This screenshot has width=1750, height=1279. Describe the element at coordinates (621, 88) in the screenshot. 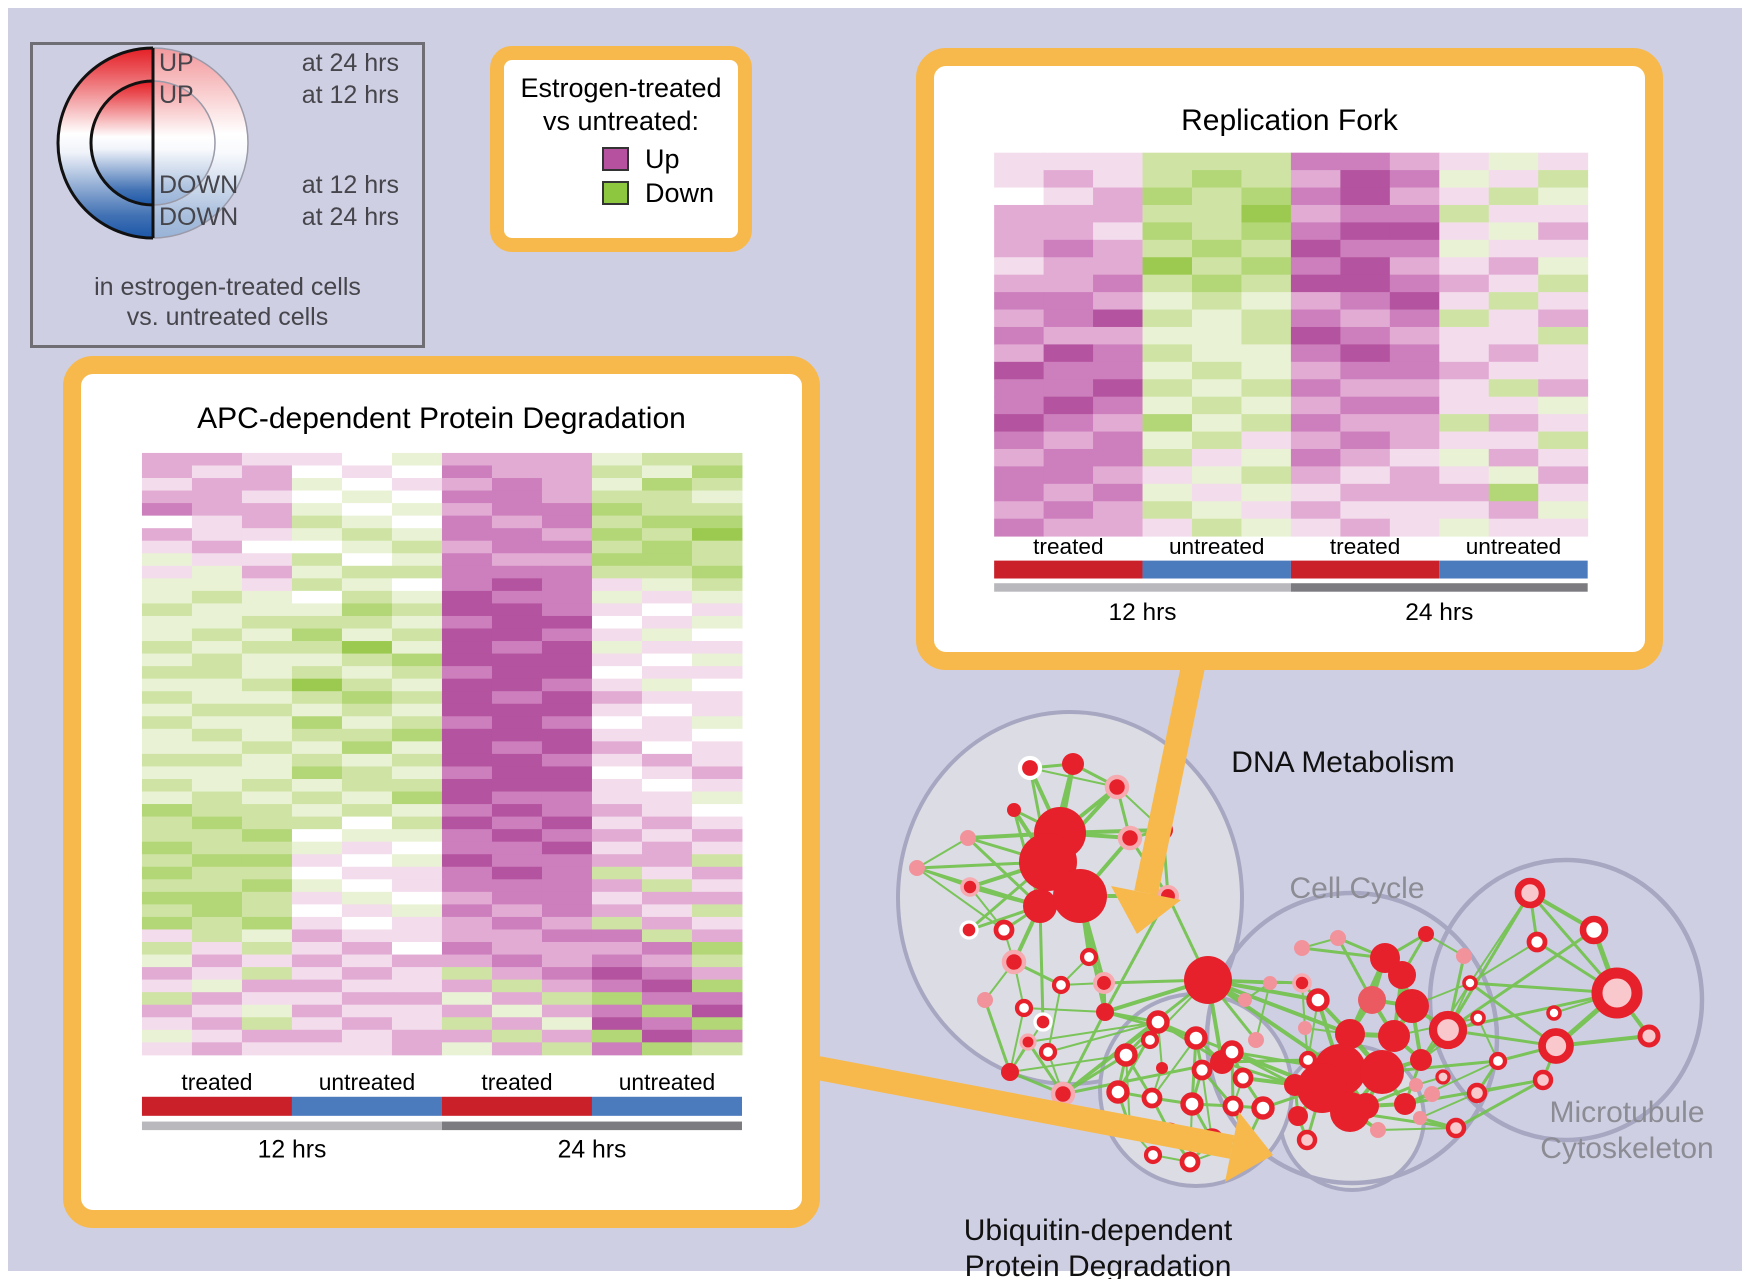

I see `updown-legend-title-1: Estrogen-treated` at that location.